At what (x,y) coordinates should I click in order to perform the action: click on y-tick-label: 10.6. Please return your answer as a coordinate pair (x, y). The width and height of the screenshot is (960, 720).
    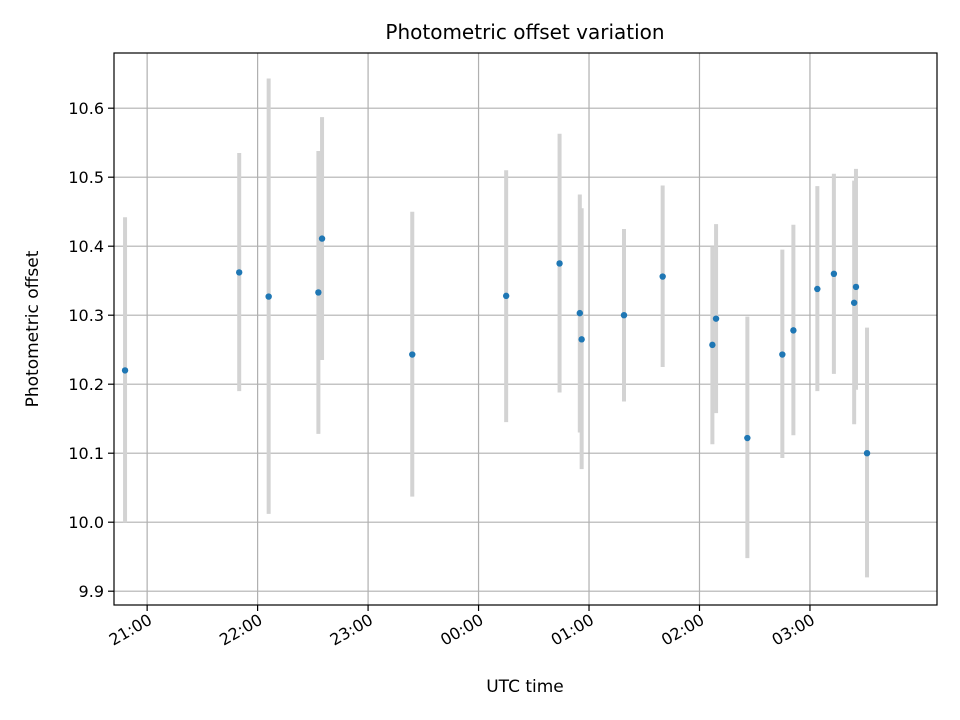
    Looking at the image, I should click on (86, 108).